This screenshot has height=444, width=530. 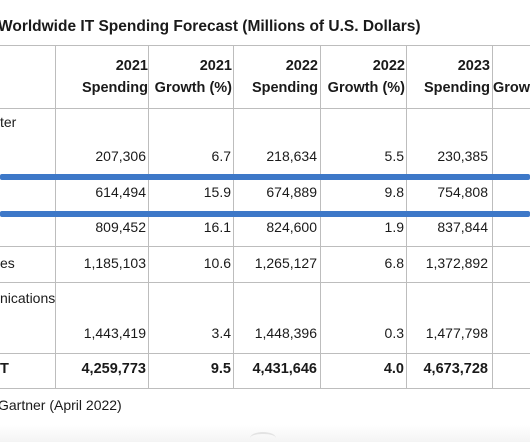 I want to click on table-cell: 16.1, so click(x=217, y=227).